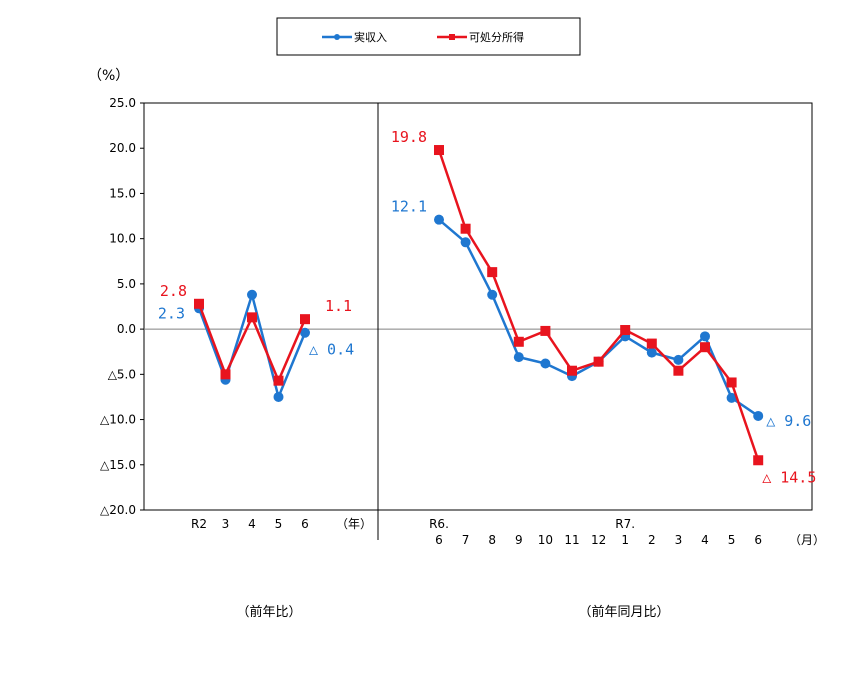  I want to click on x-unit-label: （年）, so click(354, 524).